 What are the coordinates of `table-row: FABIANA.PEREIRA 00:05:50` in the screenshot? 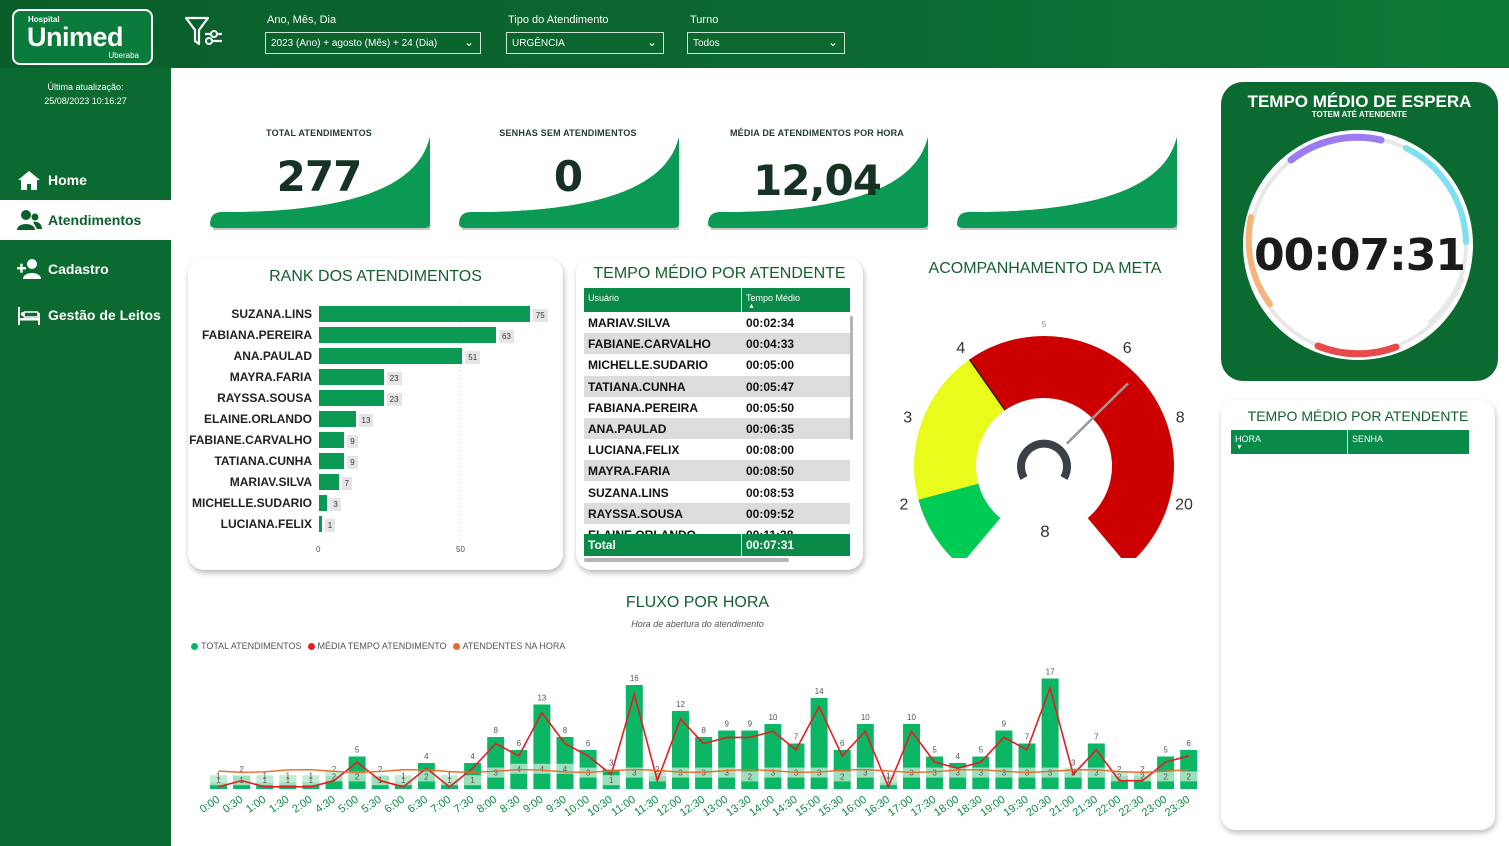 It's located at (717, 407).